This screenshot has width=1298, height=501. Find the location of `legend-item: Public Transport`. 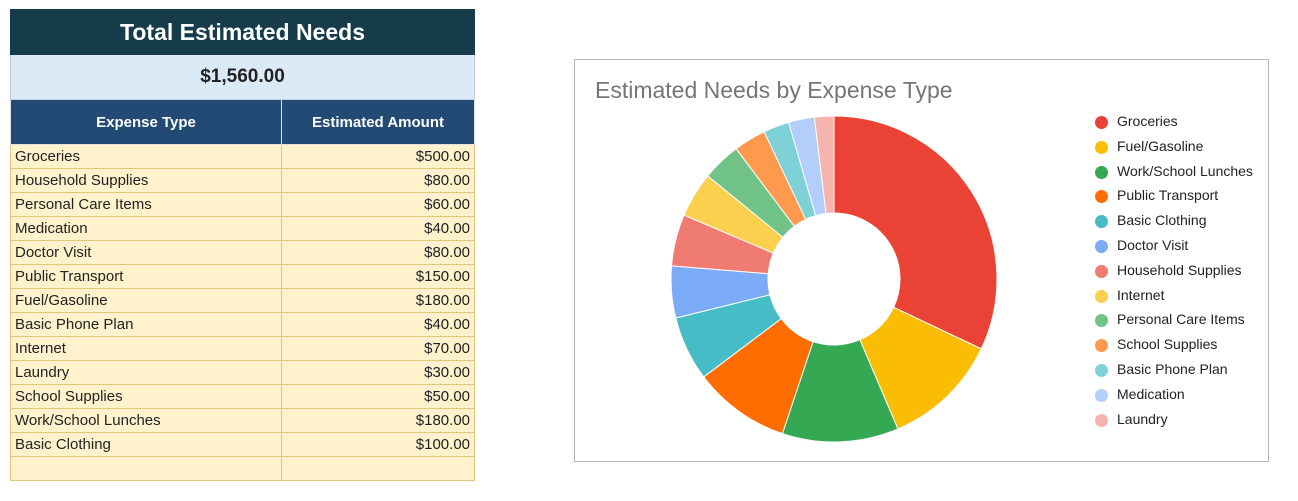

legend-item: Public Transport is located at coordinates (1180, 198).